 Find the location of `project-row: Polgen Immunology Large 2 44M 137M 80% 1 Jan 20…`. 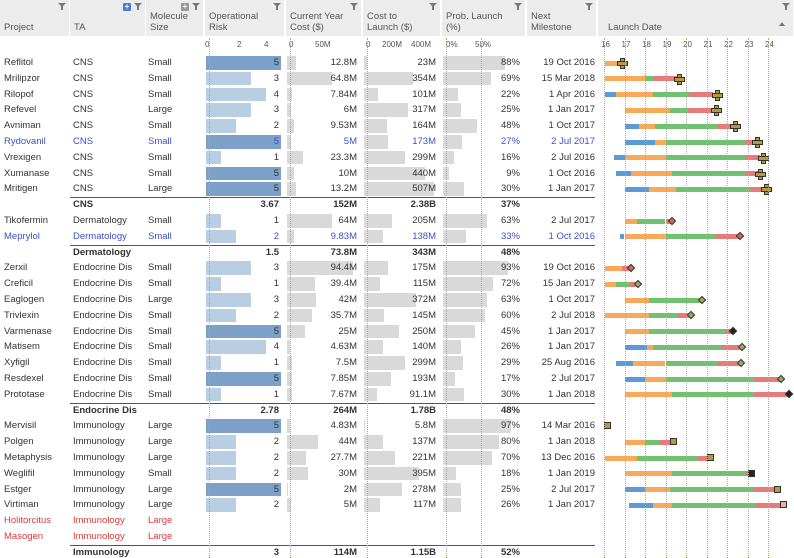

project-row: Polgen Immunology Large 2 44M 137M 80% 1 Jan 20… is located at coordinates (397, 442).